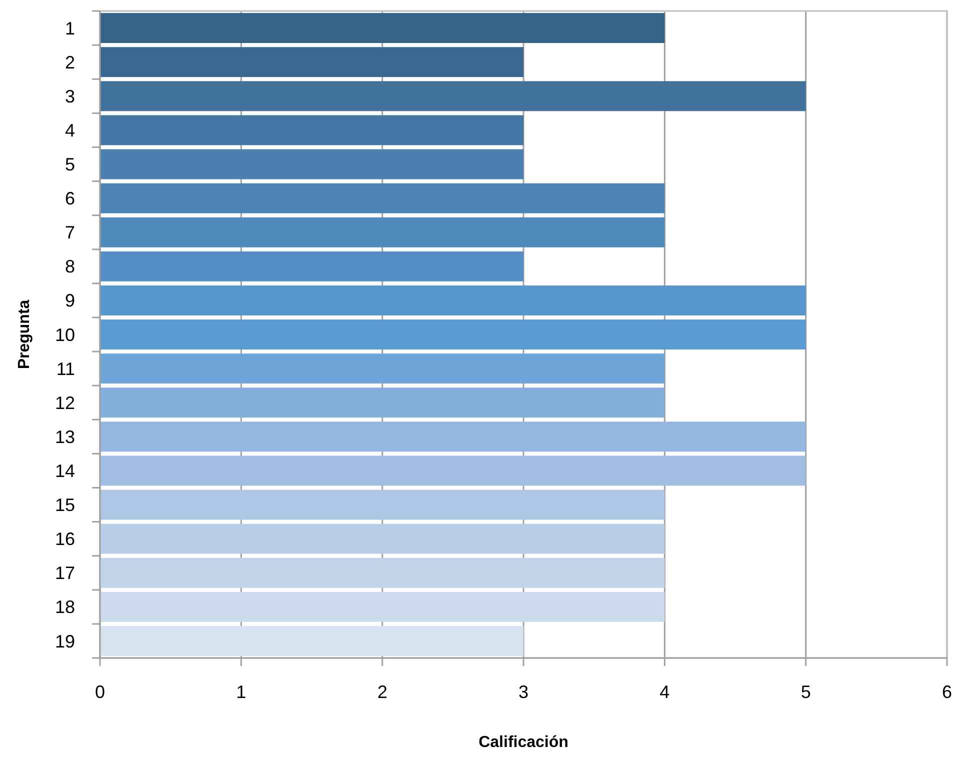 Image resolution: width=956 pixels, height=759 pixels. I want to click on y-tick-label: 2, so click(69, 62).